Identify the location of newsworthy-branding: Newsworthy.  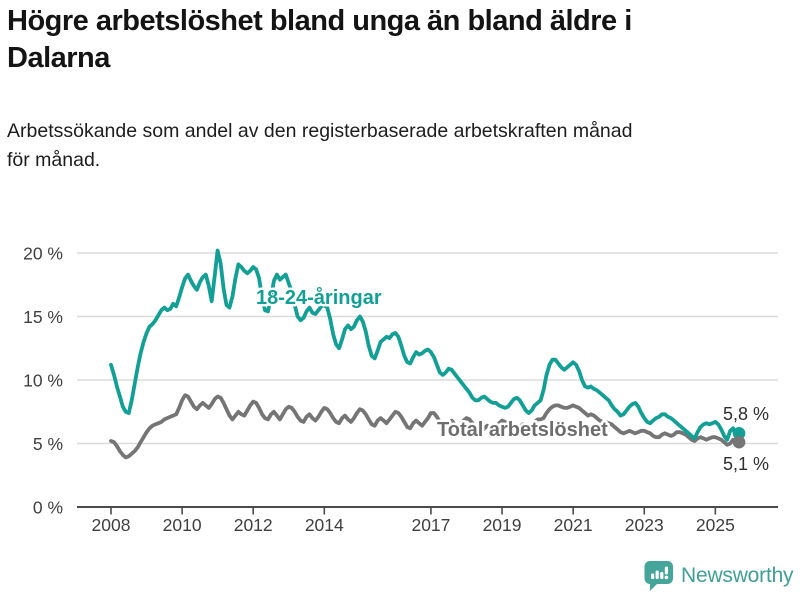
(719, 576).